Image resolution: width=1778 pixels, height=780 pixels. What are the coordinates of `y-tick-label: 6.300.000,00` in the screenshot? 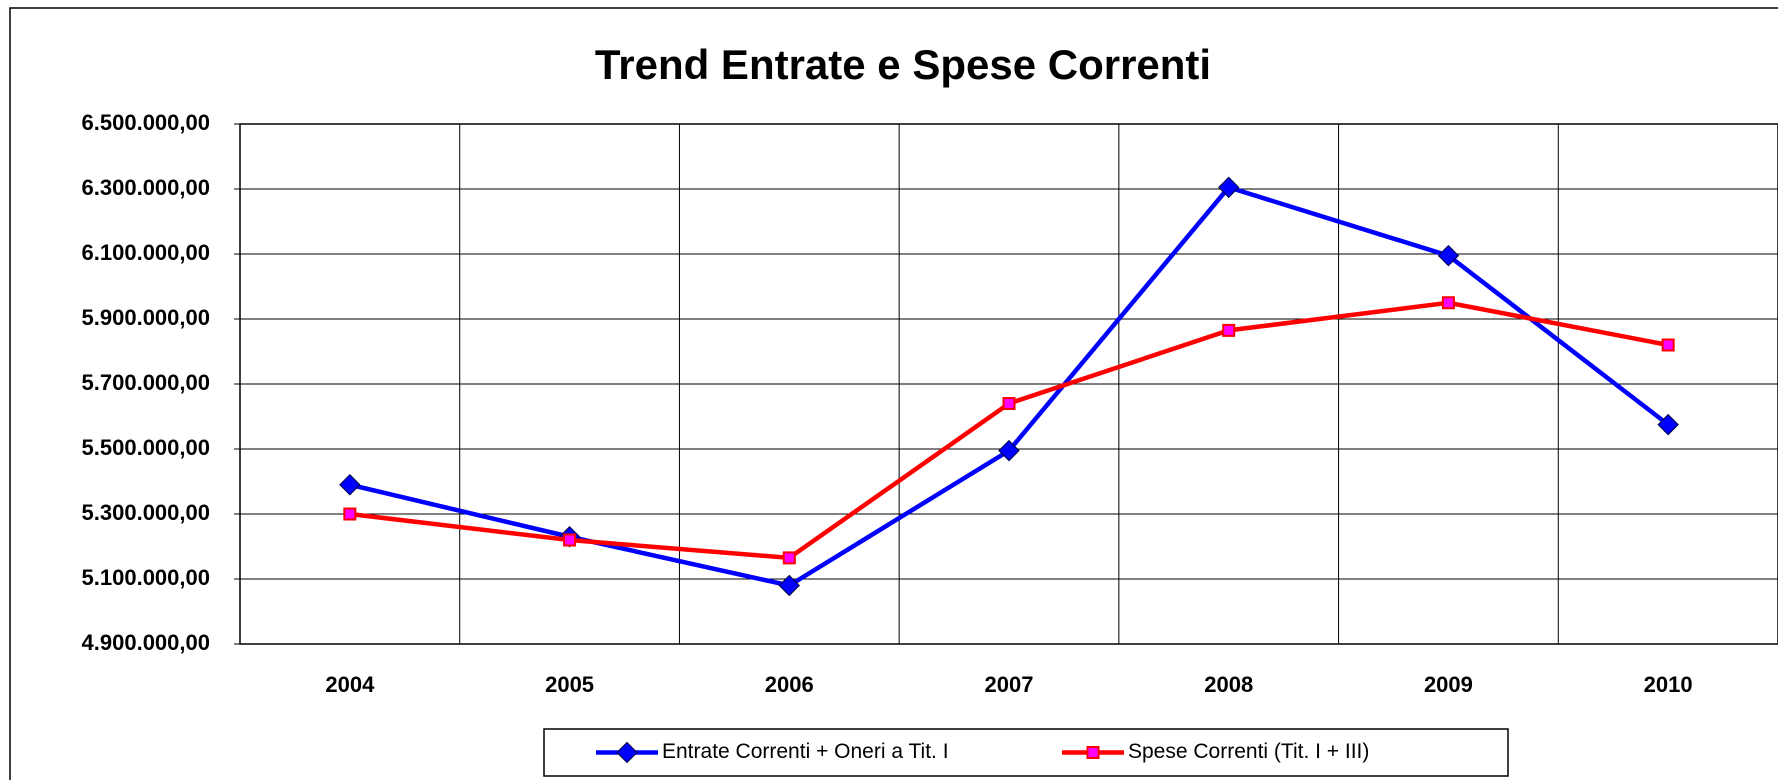 It's located at (146, 187).